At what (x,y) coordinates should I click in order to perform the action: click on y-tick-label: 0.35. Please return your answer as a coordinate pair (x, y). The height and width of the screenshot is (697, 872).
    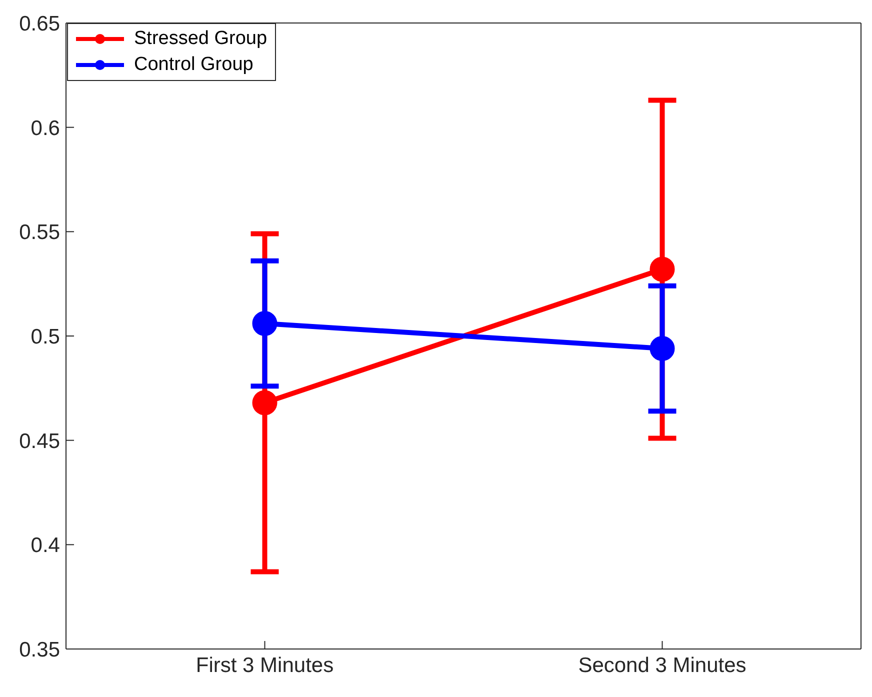
    Looking at the image, I should click on (39, 650).